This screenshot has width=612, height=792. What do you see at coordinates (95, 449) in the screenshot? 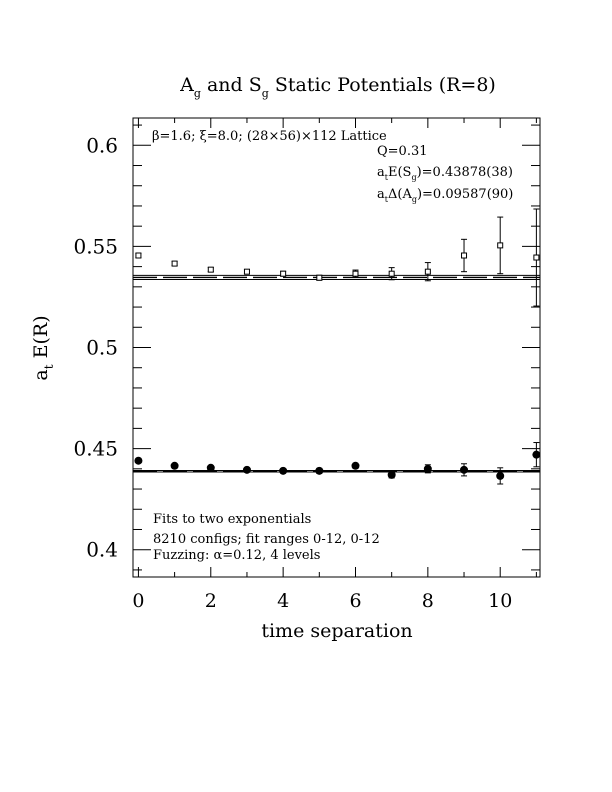
I see `y-tick-label: 0.45` at bounding box center [95, 449].